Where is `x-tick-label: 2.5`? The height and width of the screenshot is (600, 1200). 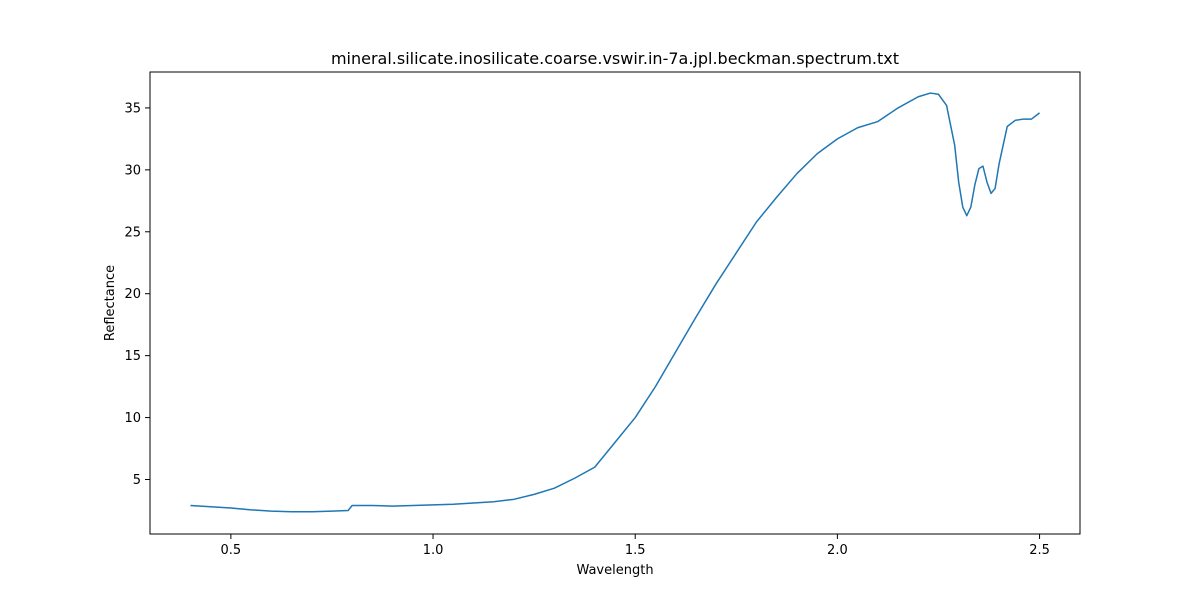
x-tick-label: 2.5 is located at coordinates (1039, 550).